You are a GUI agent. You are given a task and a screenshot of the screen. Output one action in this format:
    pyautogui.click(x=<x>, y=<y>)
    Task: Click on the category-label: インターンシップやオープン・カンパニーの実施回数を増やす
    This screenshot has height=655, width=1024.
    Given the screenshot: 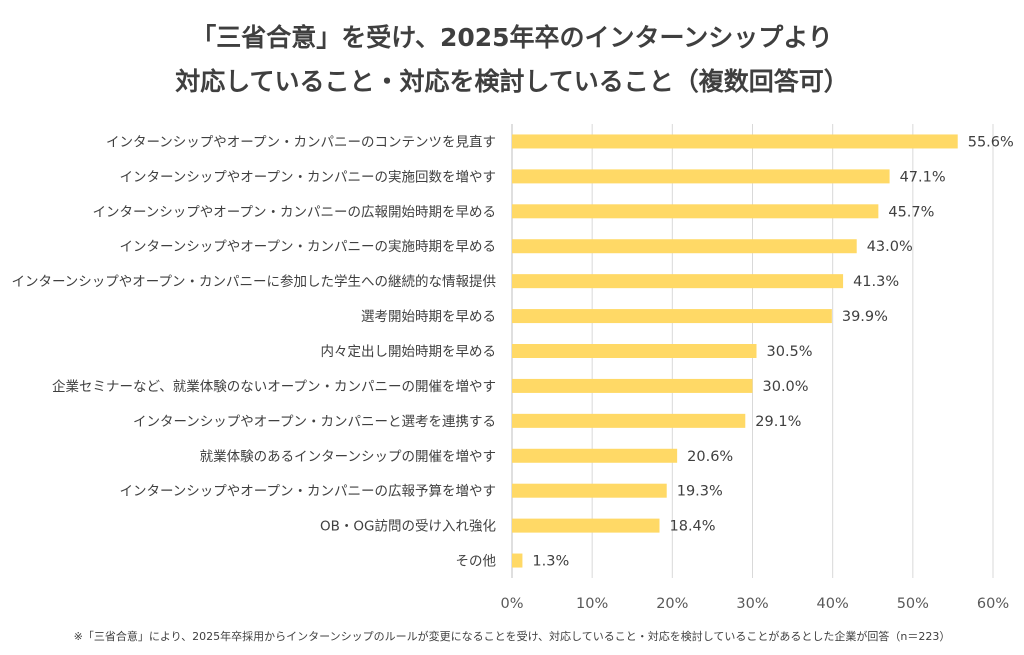 What is the action you would take?
    pyautogui.click(x=307, y=177)
    